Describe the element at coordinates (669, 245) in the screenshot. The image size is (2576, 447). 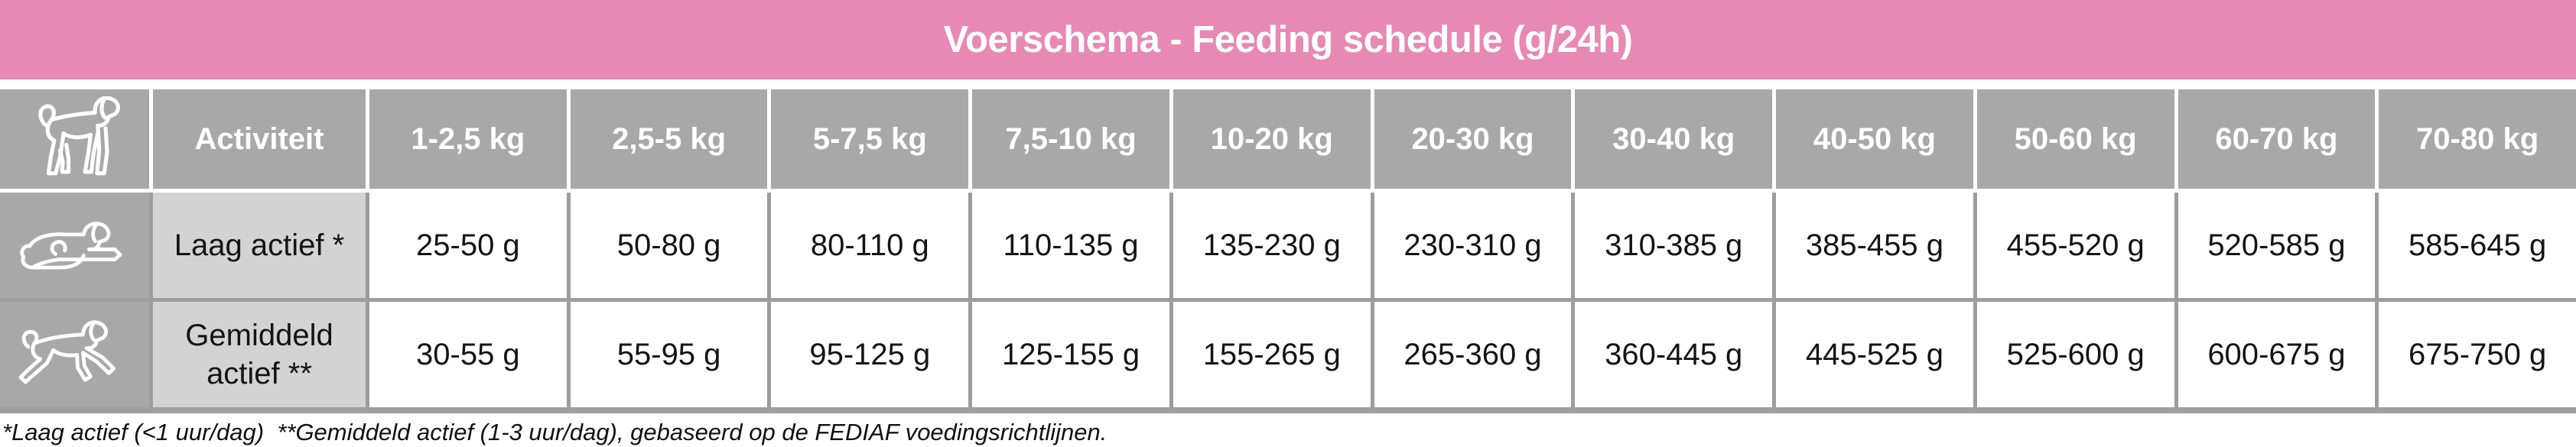
I see `value-cell: 50-80 g` at that location.